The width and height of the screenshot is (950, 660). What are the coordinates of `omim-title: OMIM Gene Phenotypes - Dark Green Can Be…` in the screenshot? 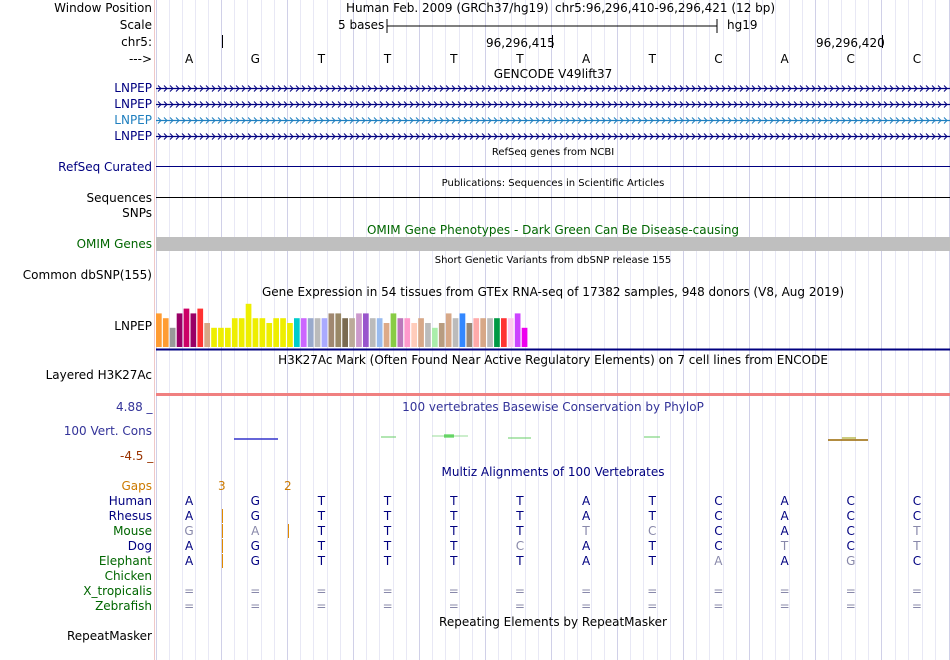 It's located at (553, 230).